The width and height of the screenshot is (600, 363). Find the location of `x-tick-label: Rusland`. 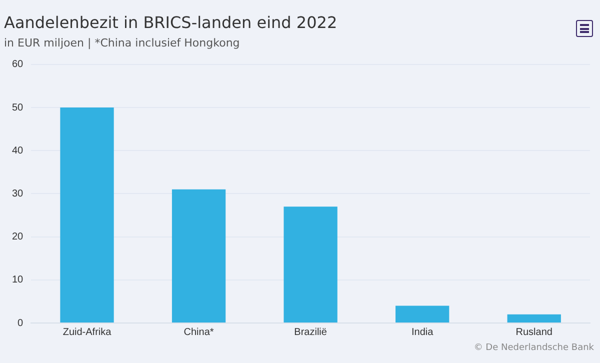

x-tick-label: Rusland is located at coordinates (534, 332).